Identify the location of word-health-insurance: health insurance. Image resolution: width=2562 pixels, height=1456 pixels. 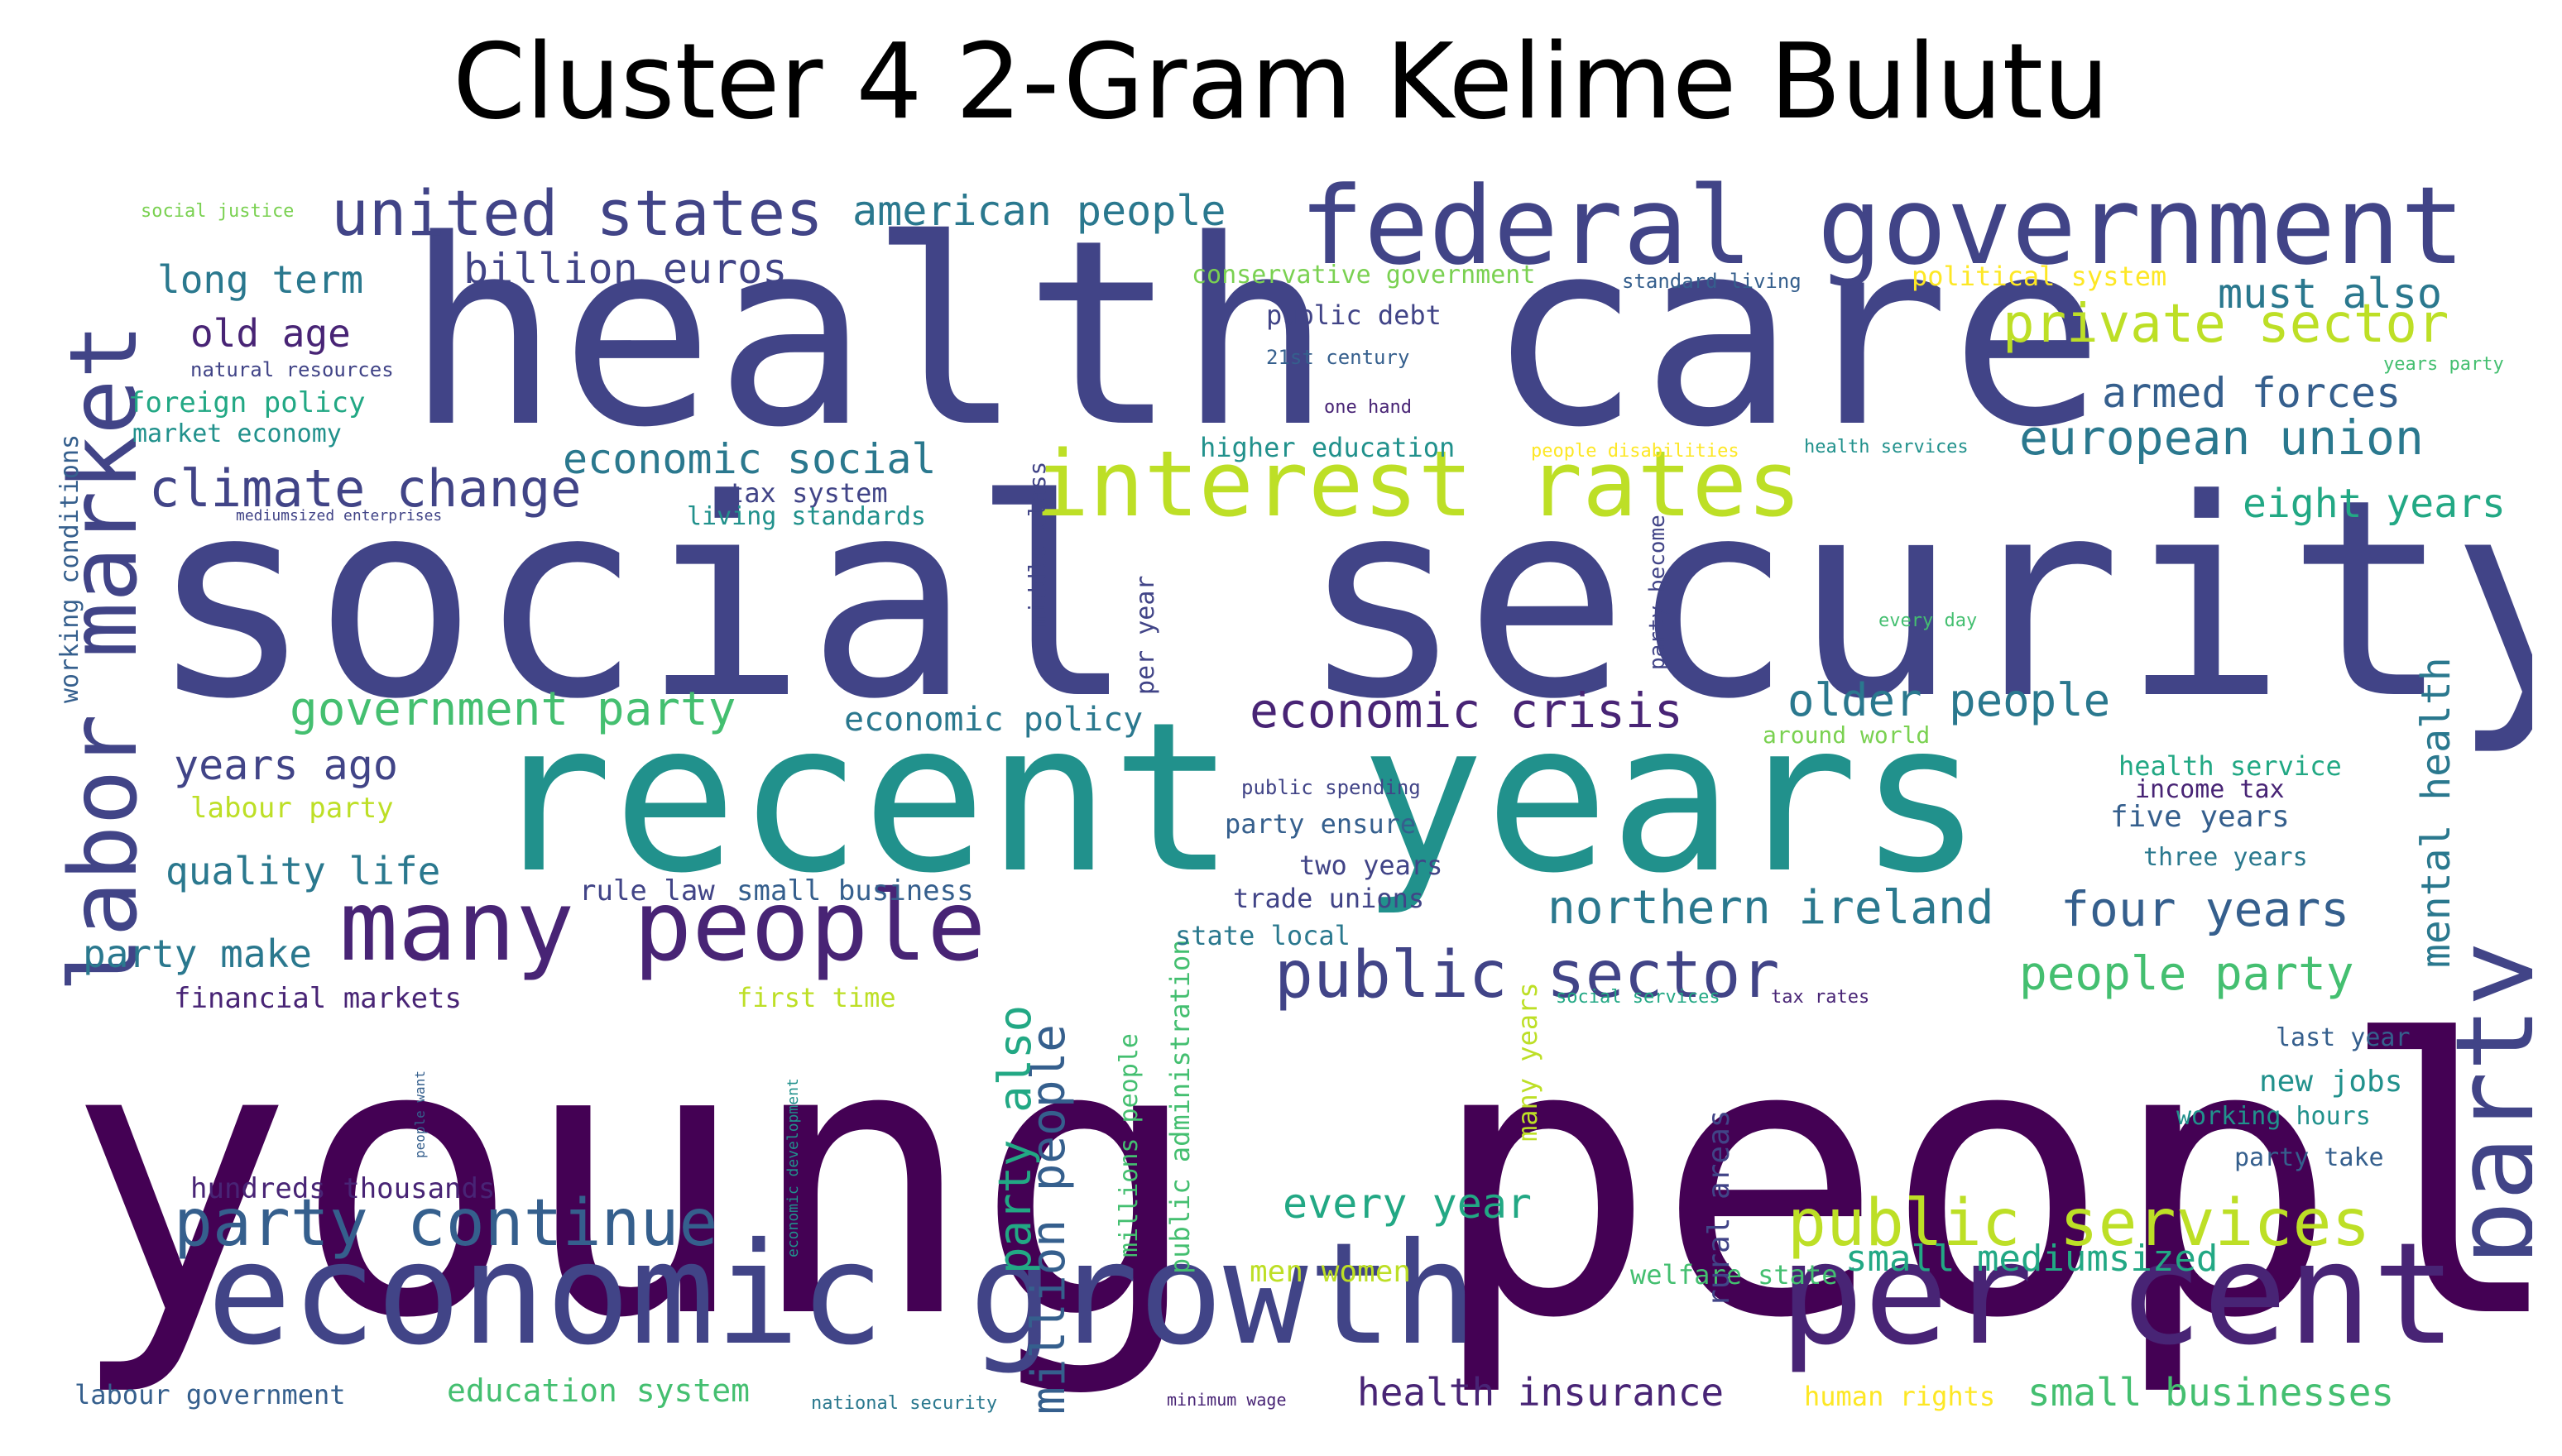
(1541, 1392).